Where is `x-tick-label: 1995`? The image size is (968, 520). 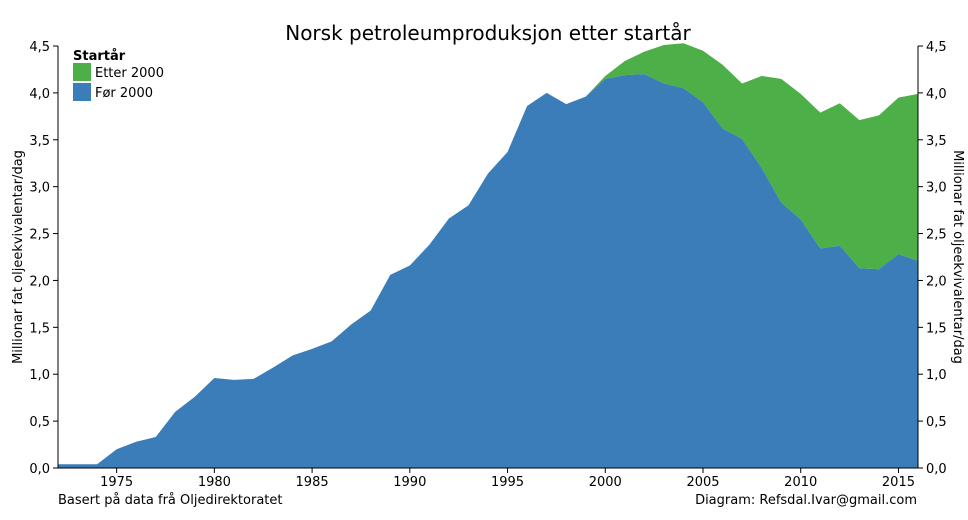 x-tick-label: 1995 is located at coordinates (507, 482).